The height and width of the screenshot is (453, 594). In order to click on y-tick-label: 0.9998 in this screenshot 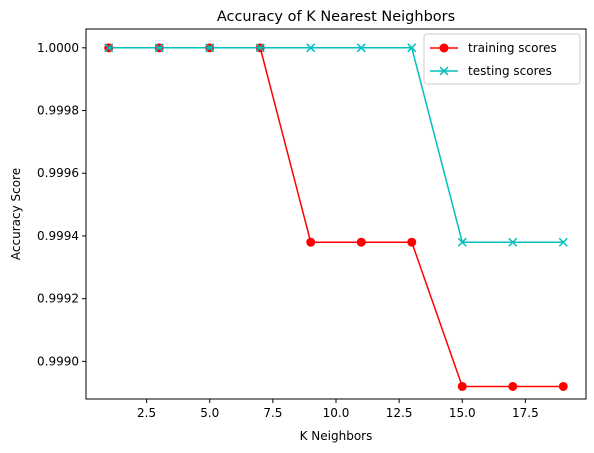, I will do `click(58, 111)`.